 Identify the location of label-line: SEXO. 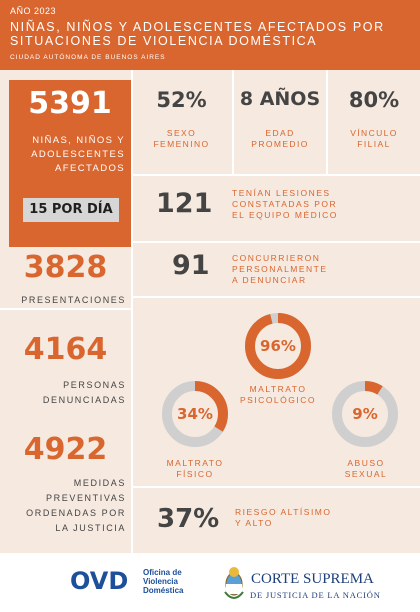
(181, 133).